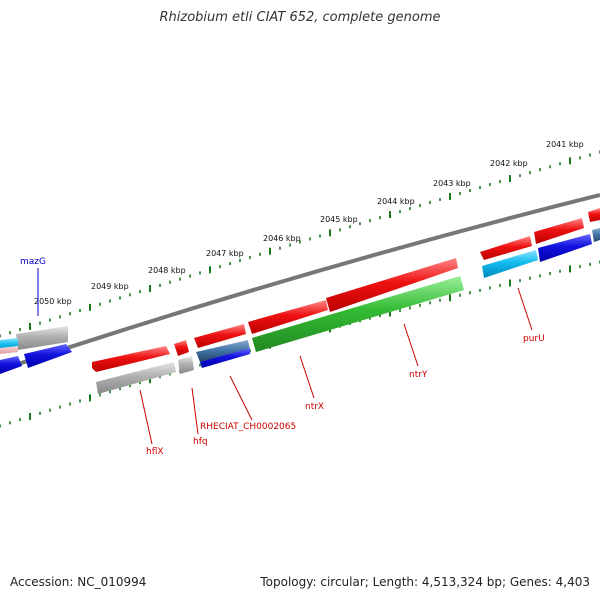  What do you see at coordinates (155, 452) in the screenshot?
I see `gene-label-hflX: hflX` at bounding box center [155, 452].